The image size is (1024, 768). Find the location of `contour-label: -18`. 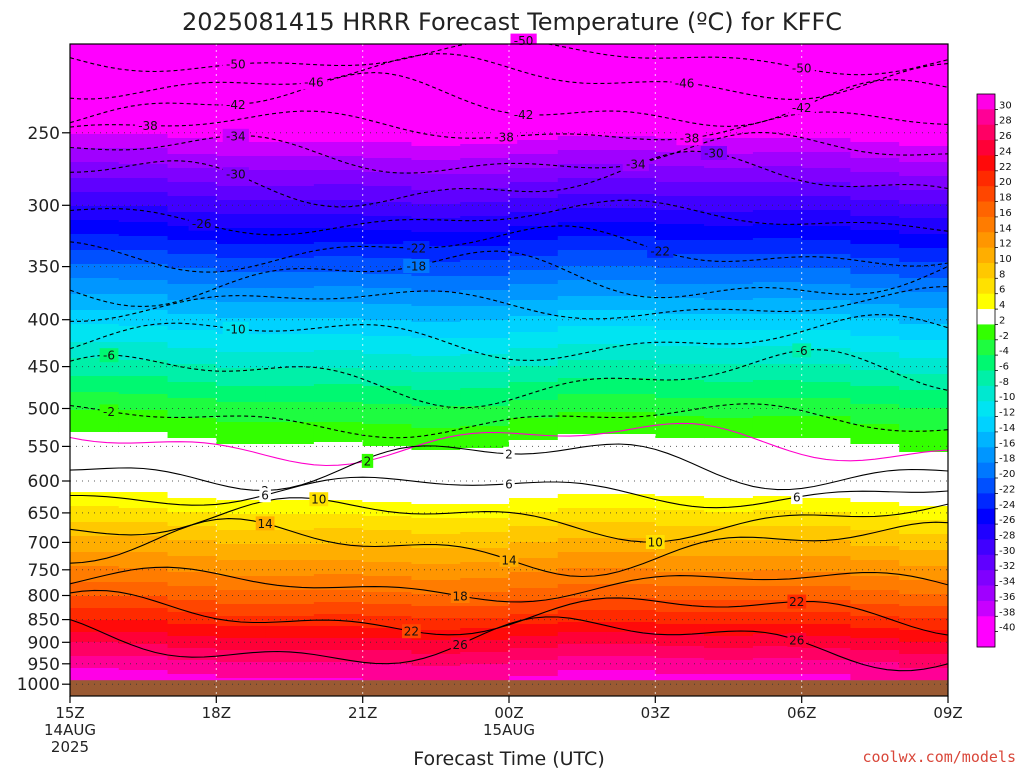

contour-label: -18 is located at coordinates (416, 267).